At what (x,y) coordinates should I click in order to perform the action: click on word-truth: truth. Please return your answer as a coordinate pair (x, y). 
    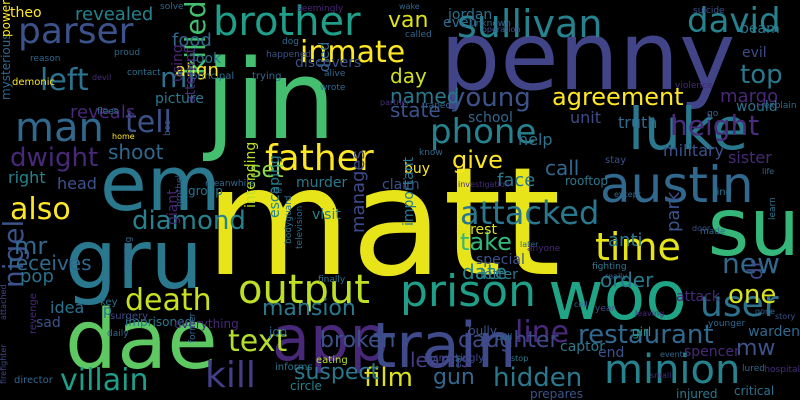
    Looking at the image, I should click on (638, 122).